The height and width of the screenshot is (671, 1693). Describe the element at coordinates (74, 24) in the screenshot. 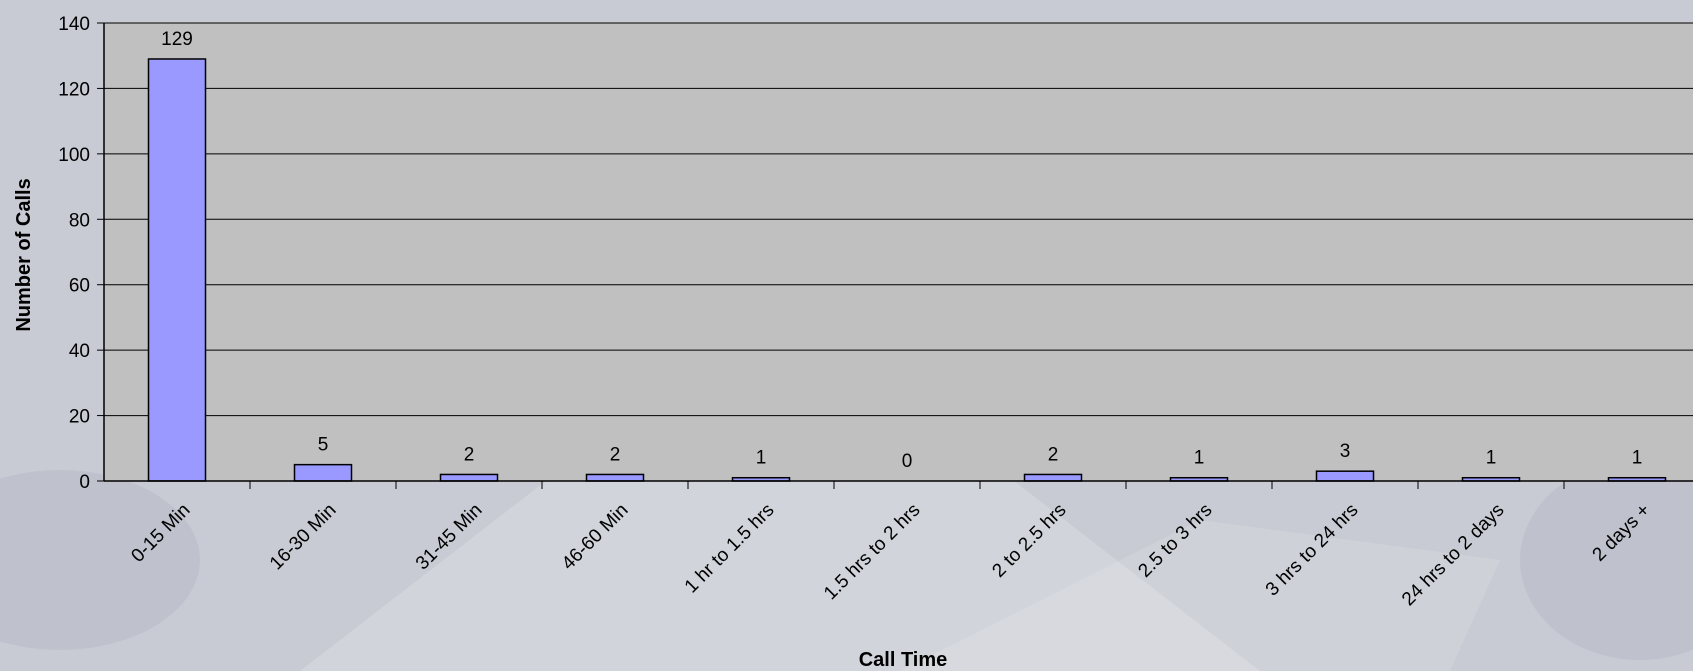

I see `y-tick-label: 140` at that location.